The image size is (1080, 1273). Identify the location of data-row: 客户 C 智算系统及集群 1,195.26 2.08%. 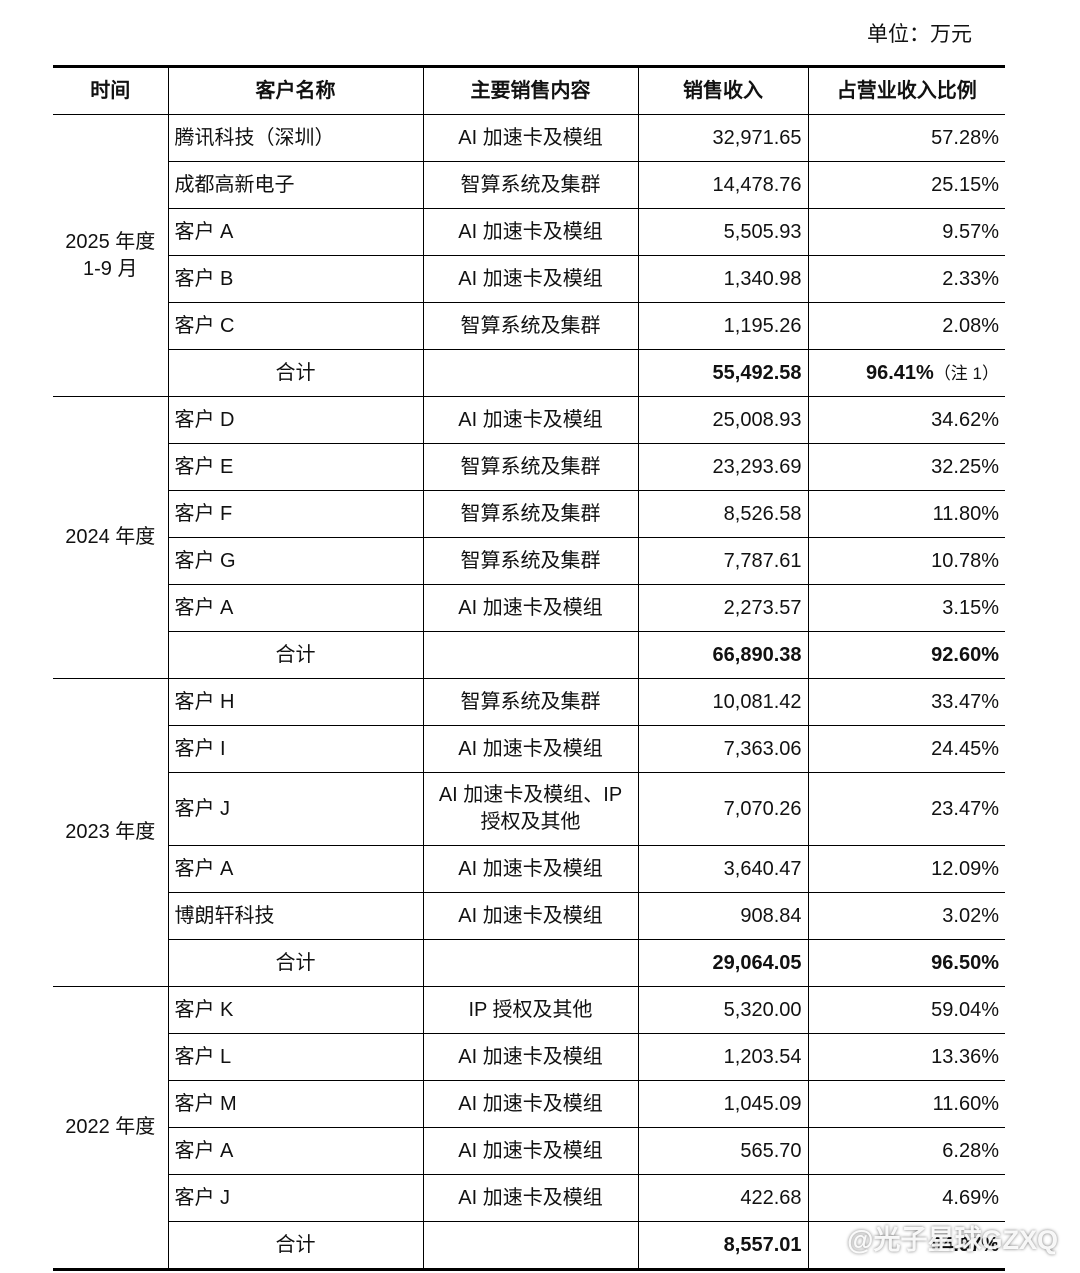
(529, 326).